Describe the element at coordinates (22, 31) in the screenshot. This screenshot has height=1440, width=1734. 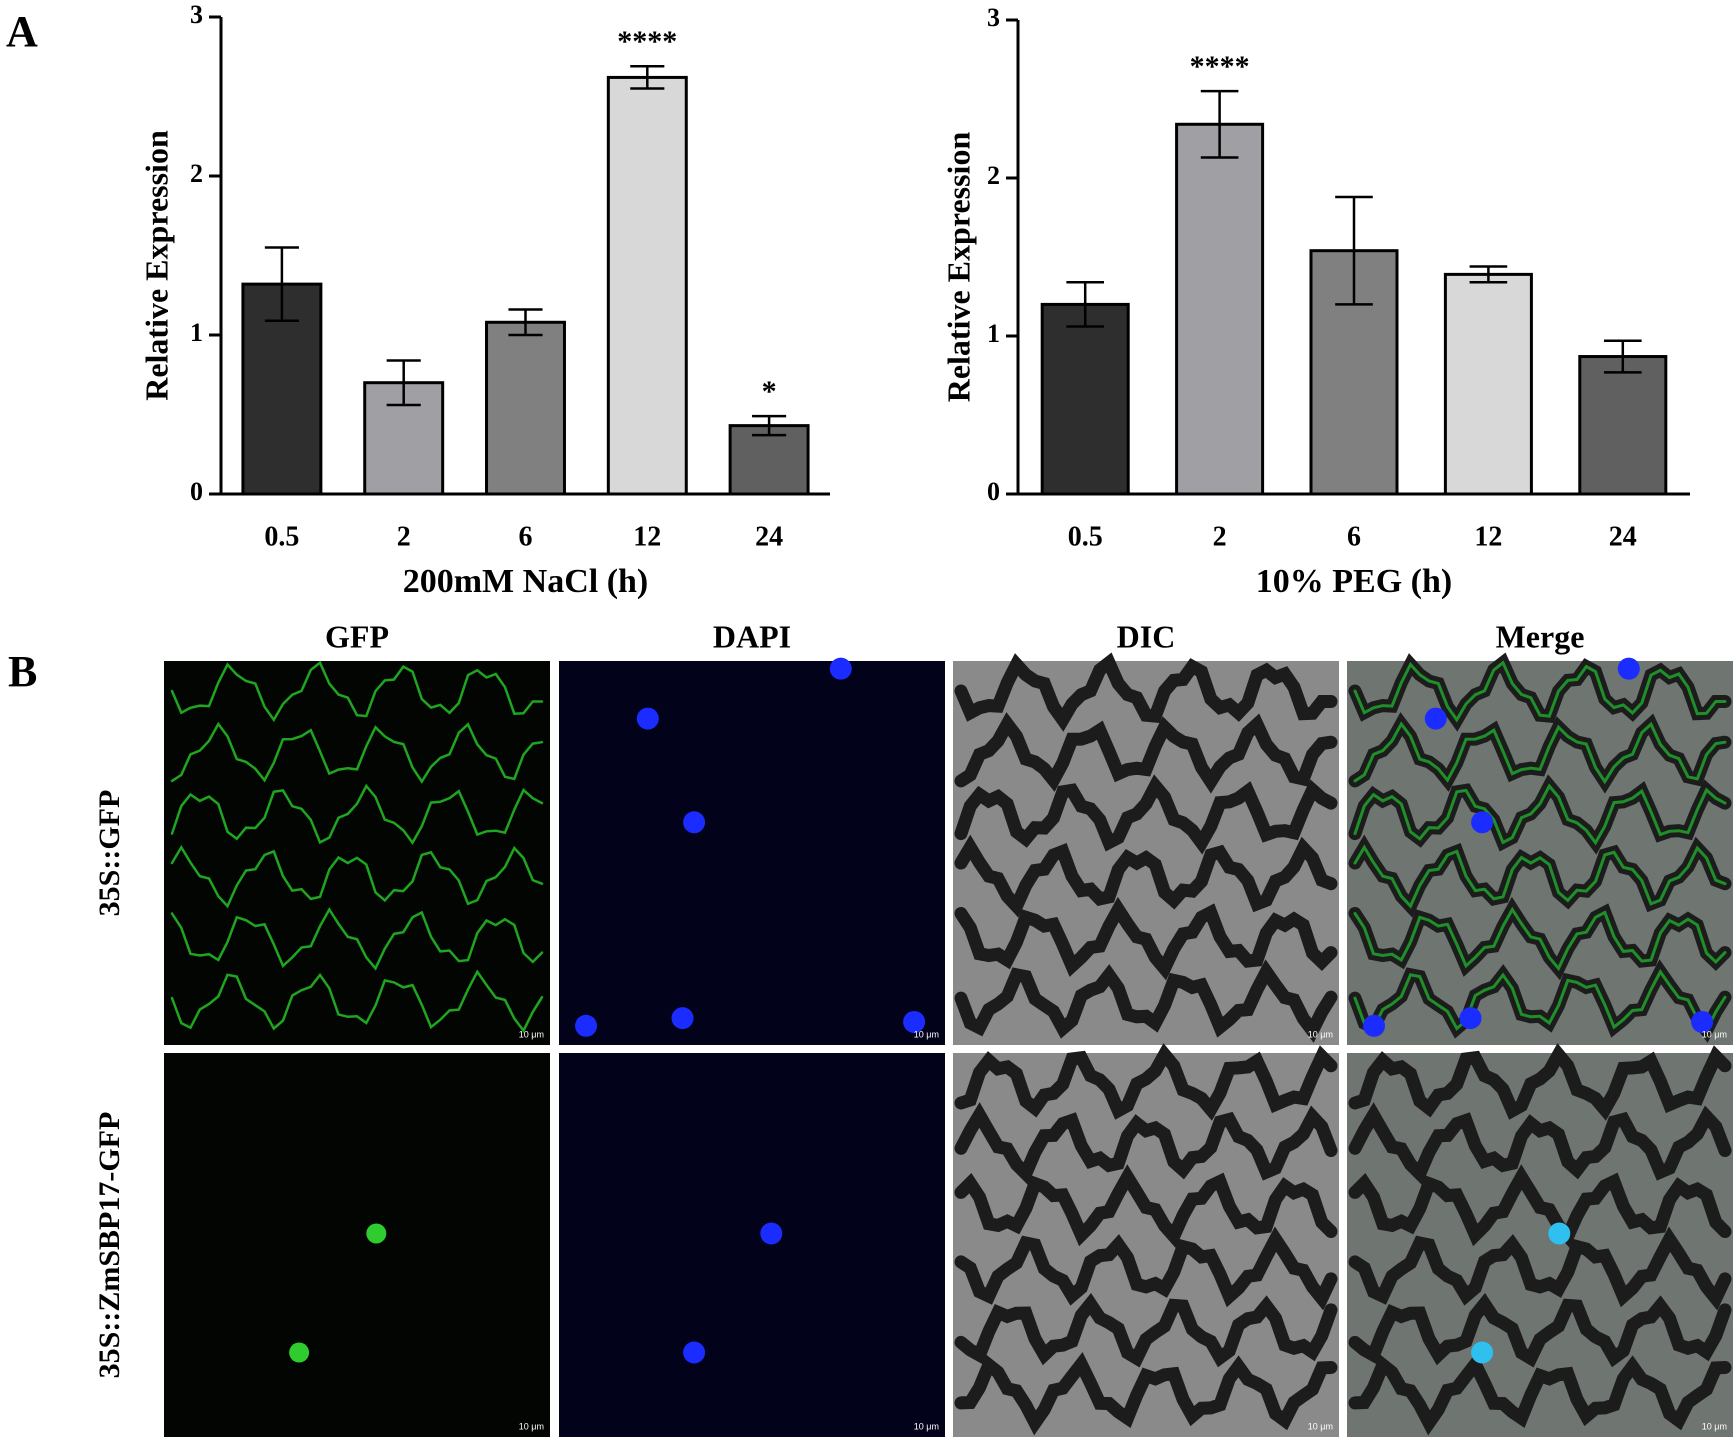
I see `panel-label: A` at that location.